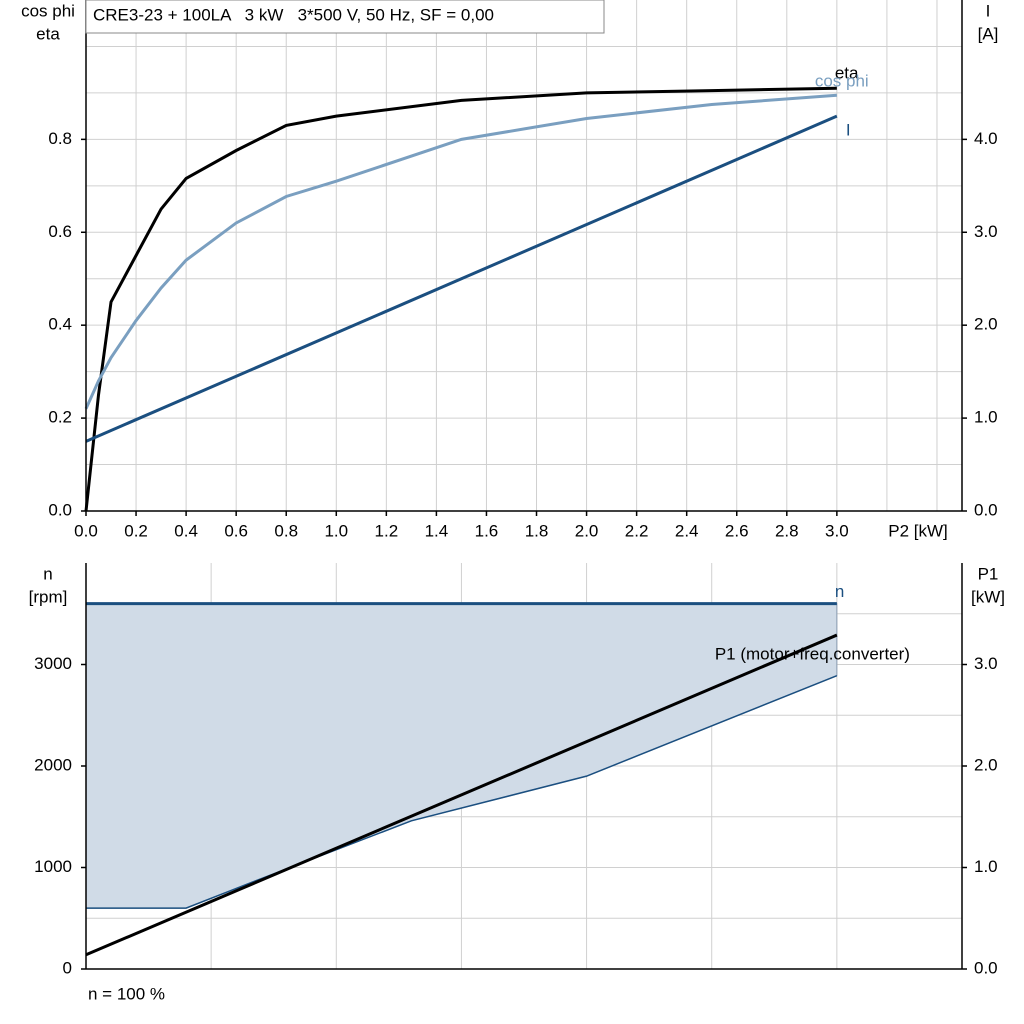 The height and width of the screenshot is (1024, 1024). I want to click on title-box, so click(345, 17).